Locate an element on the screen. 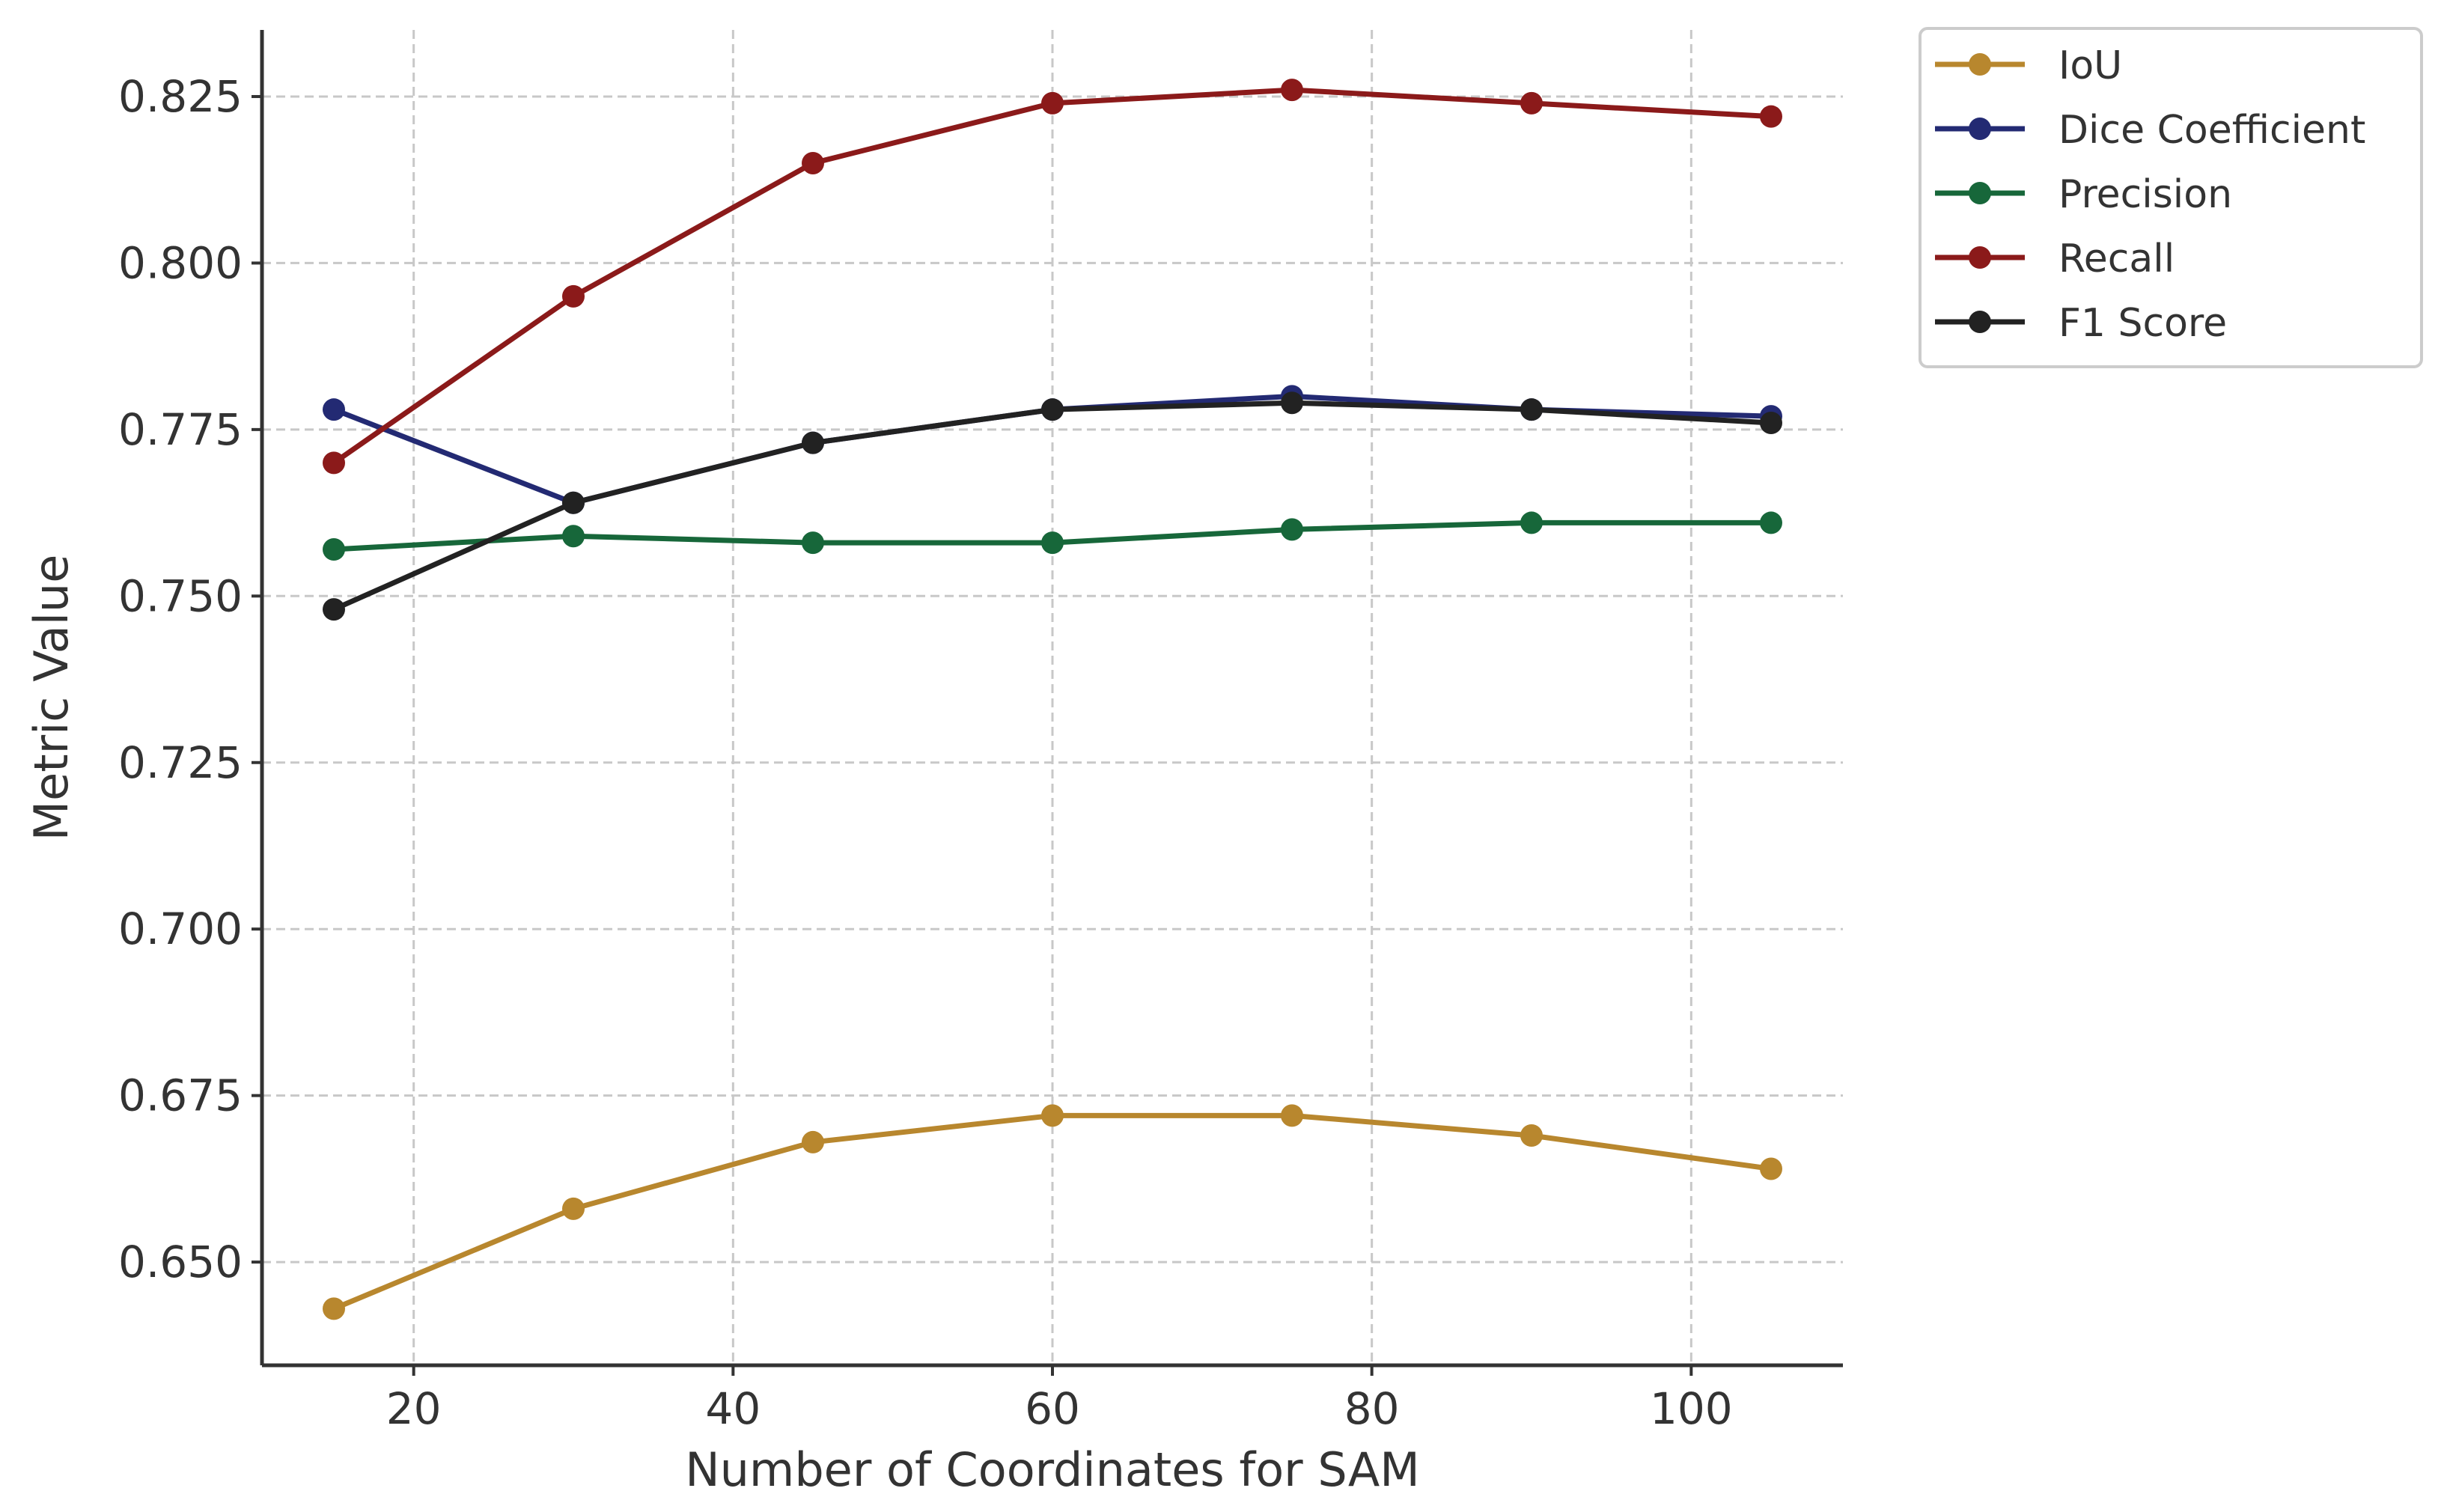 Image resolution: width=2441 pixels, height=1512 pixels. x-axis-label: Number of Coordinates for SAM is located at coordinates (1052, 1470).